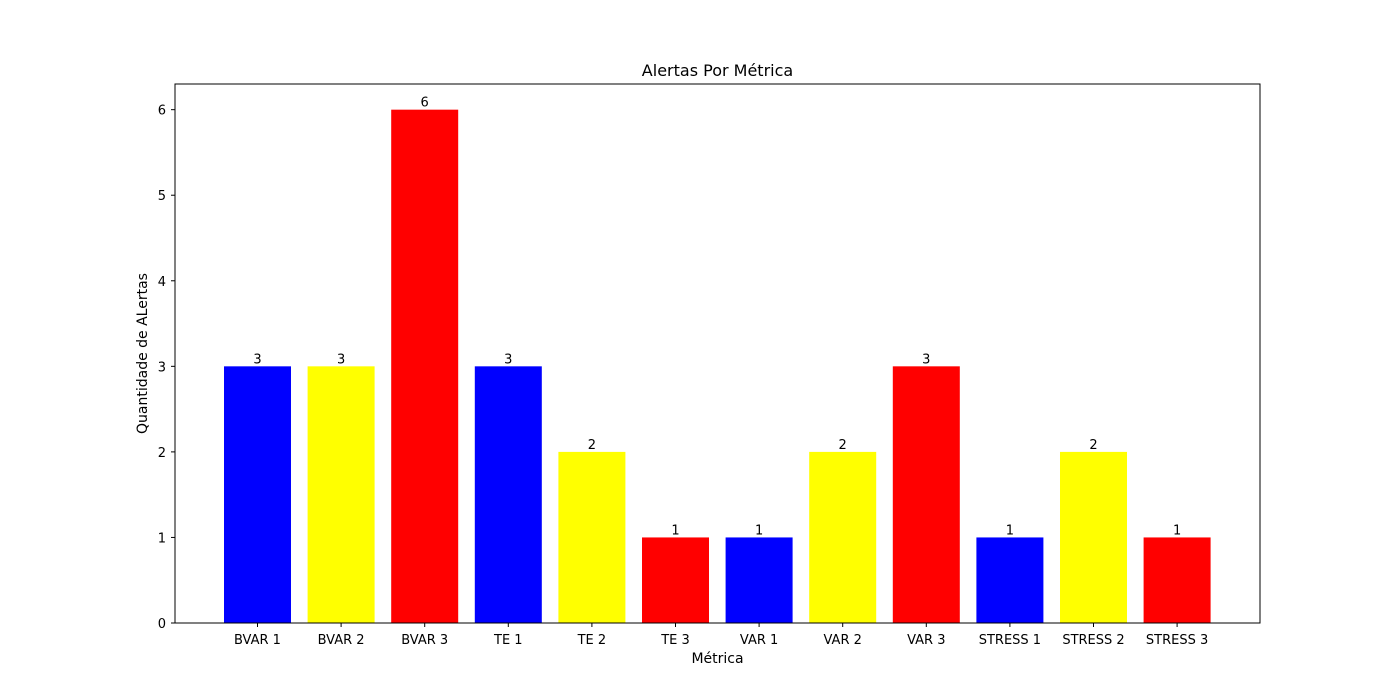 The height and width of the screenshot is (700, 1400). Describe the element at coordinates (162, 367) in the screenshot. I see `y-tick-label-3: 3` at that location.